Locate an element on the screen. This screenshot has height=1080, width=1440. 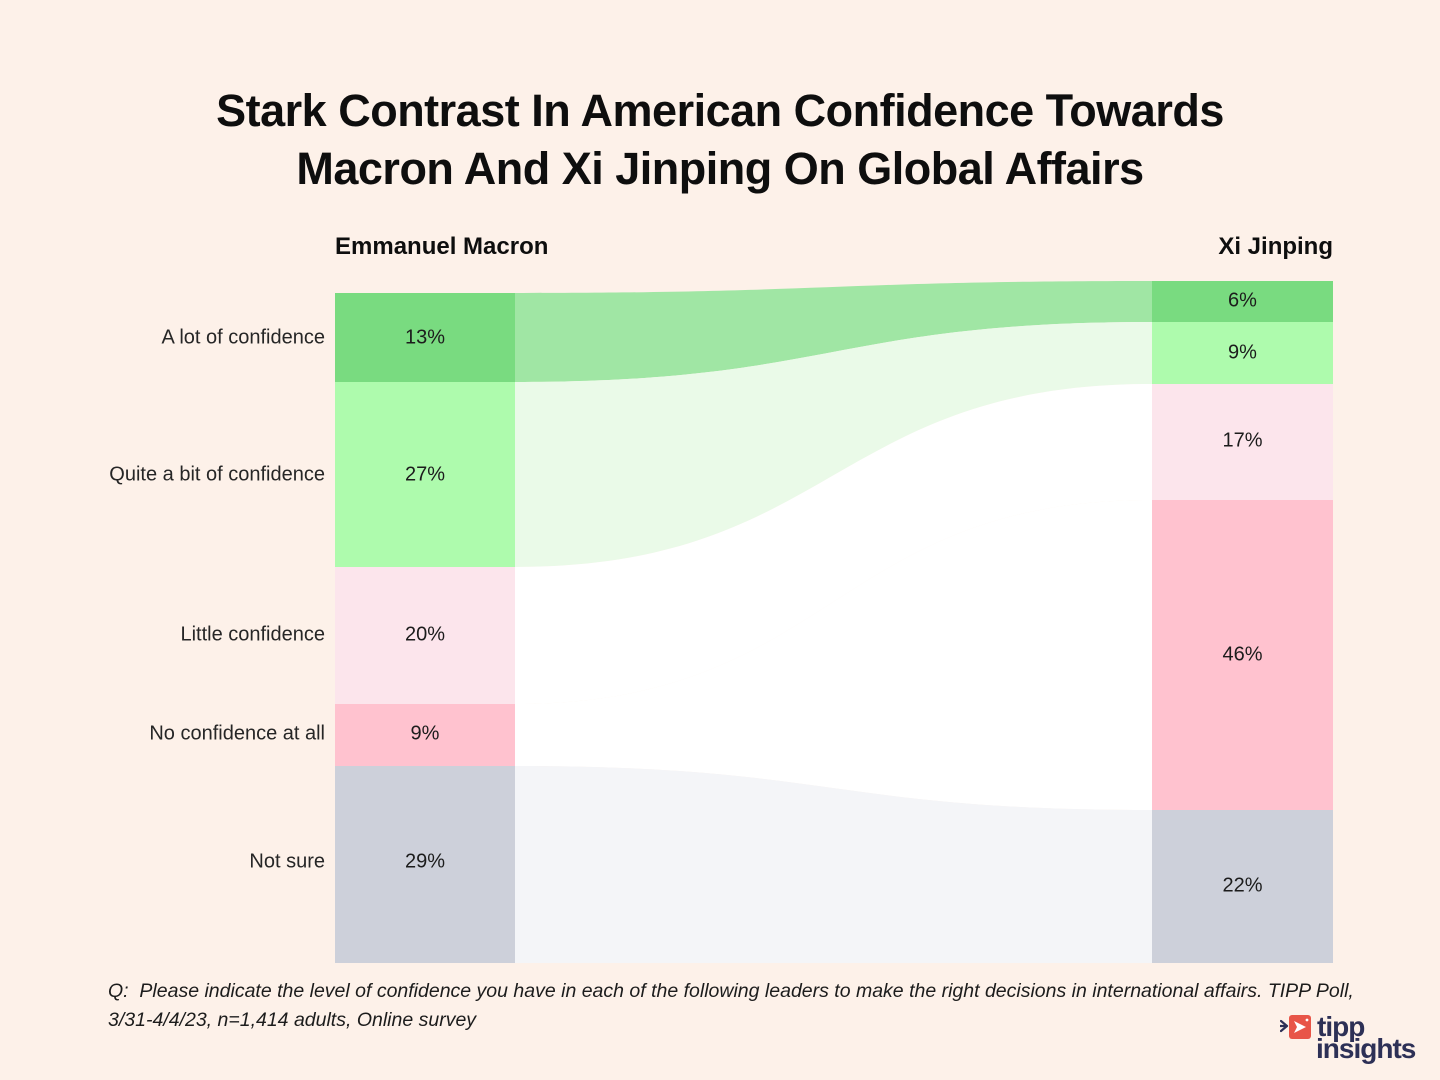
value-xi-little: 17% is located at coordinates (1242, 440).